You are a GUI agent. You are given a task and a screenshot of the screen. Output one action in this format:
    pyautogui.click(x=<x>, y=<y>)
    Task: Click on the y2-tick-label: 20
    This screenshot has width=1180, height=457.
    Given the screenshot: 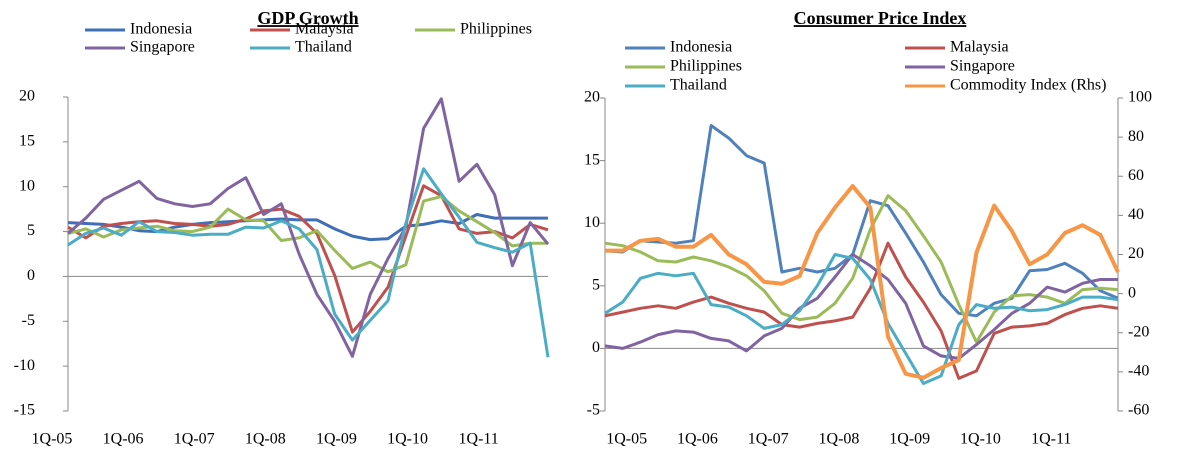 What is the action you would take?
    pyautogui.click(x=1136, y=253)
    